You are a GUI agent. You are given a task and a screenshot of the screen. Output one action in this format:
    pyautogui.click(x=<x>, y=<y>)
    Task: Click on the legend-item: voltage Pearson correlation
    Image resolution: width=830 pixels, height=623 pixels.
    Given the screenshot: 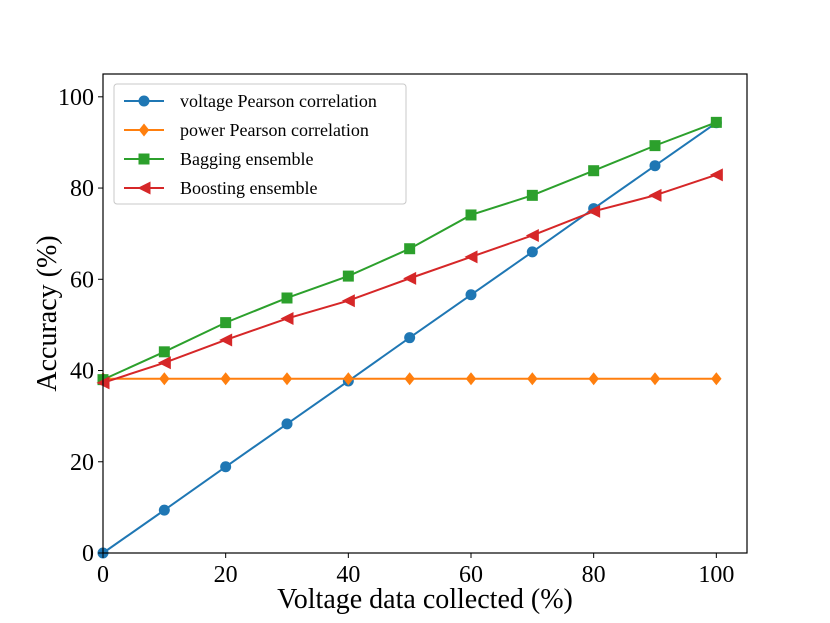 What is the action you would take?
    pyautogui.click(x=250, y=101)
    